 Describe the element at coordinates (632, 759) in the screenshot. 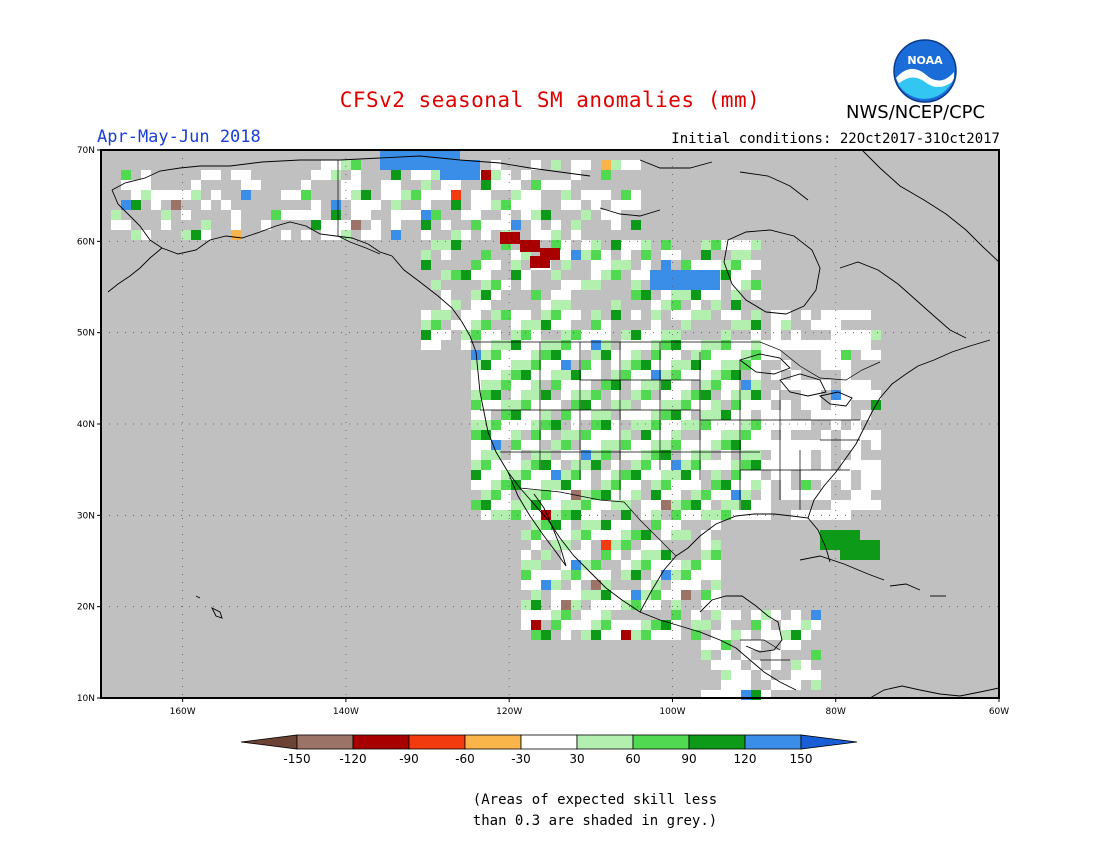

I see `legend-label: 60` at that location.